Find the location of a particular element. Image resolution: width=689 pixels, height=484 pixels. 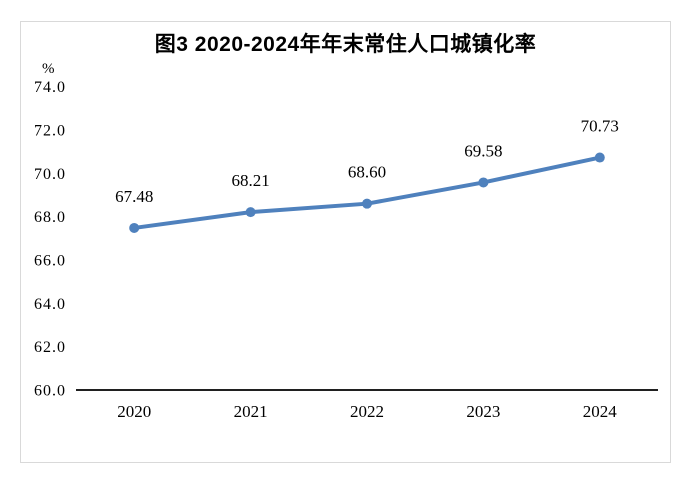

data-label: 69.58 is located at coordinates (483, 150).